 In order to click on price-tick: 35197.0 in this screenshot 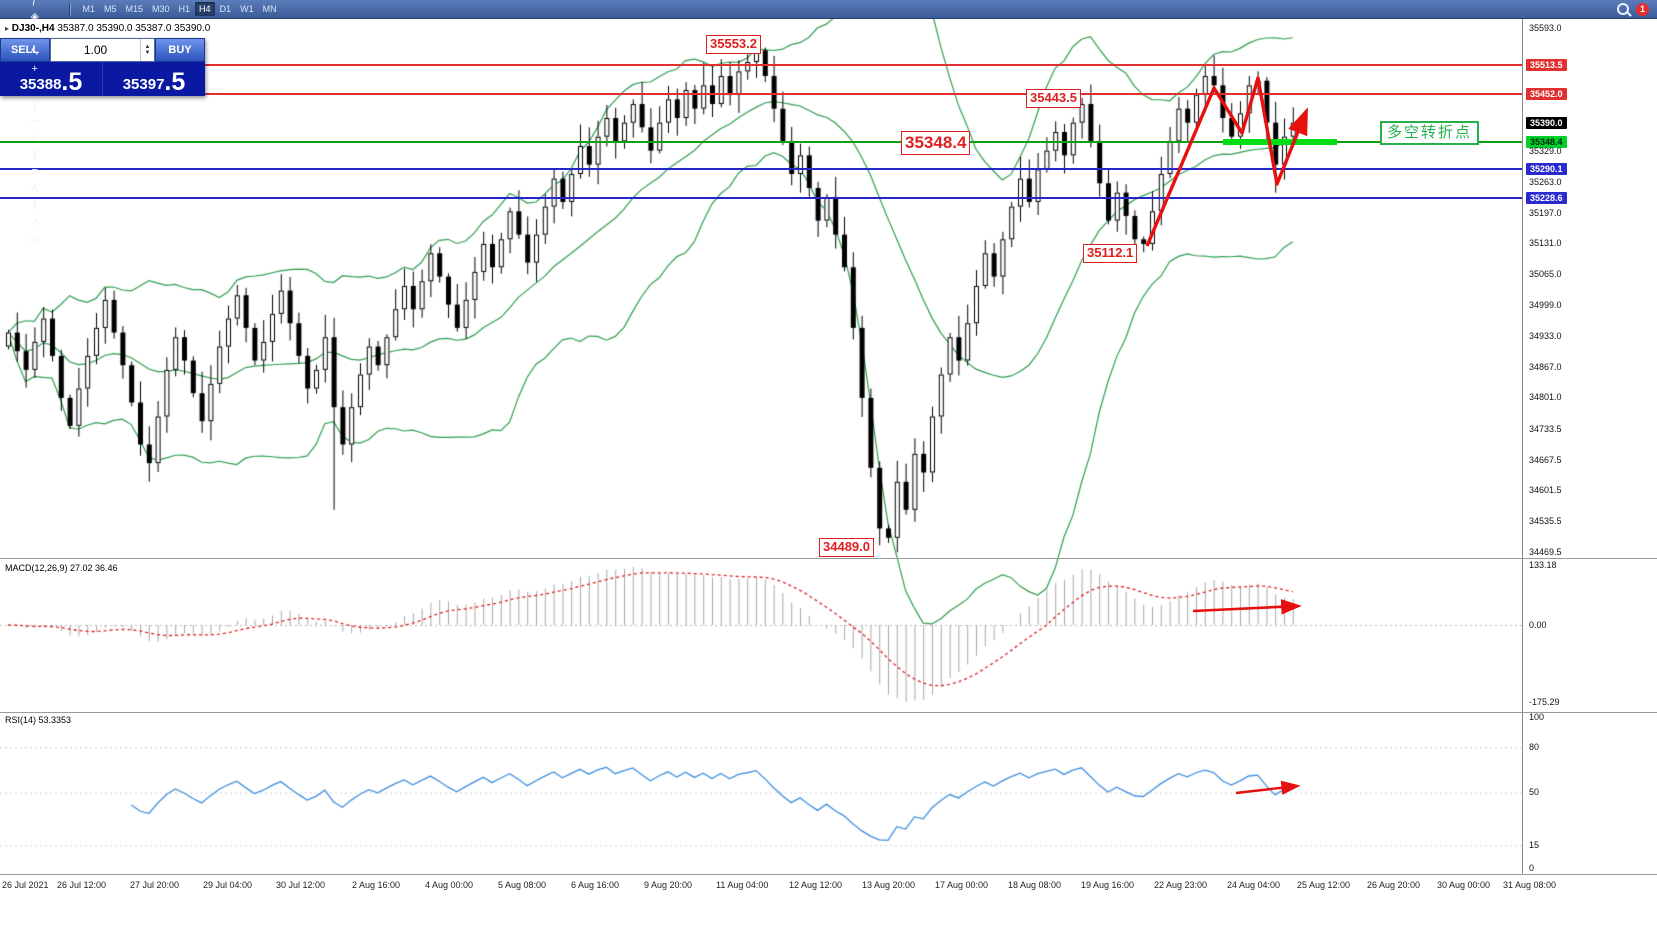, I will do `click(1545, 212)`.